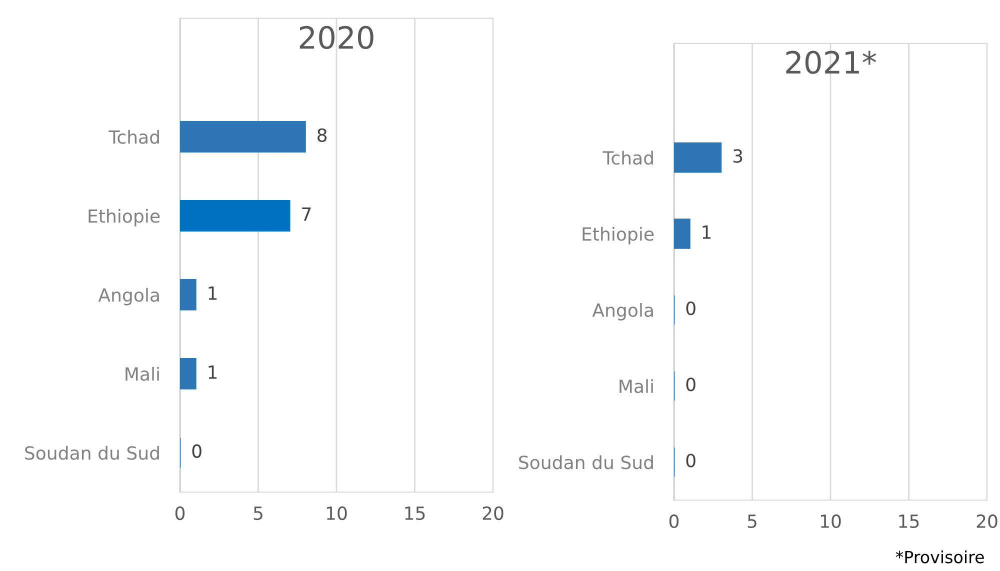 Image resolution: width=1000 pixels, height=571 pixels. I want to click on chart-title: 2020, so click(337, 38).